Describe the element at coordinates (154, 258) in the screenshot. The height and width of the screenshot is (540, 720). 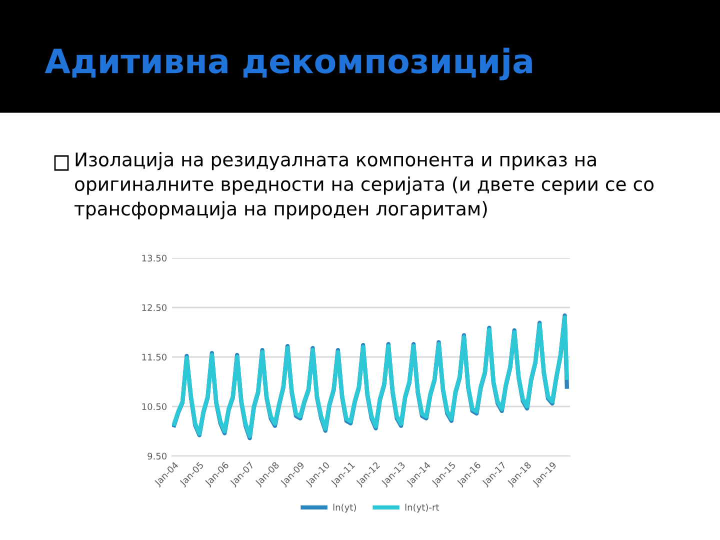
I see `y-tick-label: 13.50` at that location.